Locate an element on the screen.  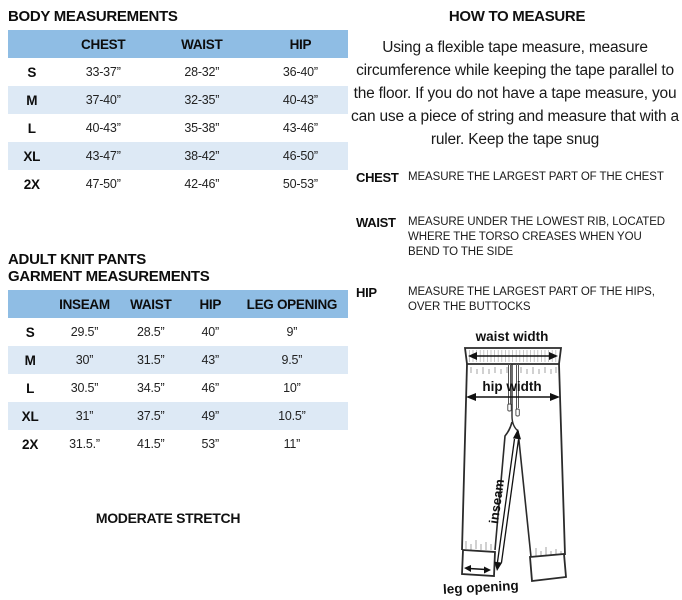
leg-opening-label: leg opening is located at coordinates (481, 587).